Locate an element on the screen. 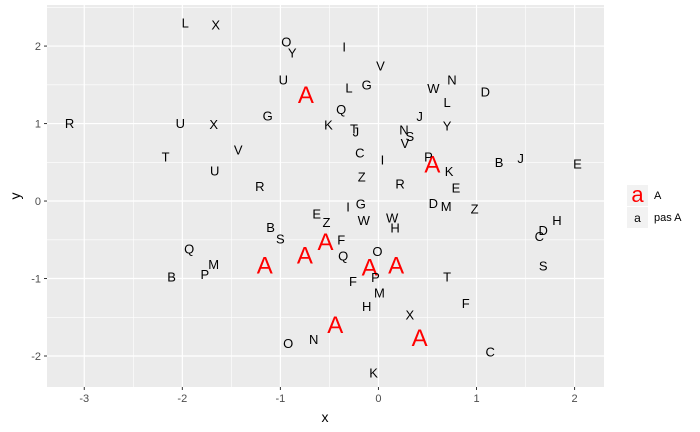  y-axis-title: y is located at coordinates (15, 196).